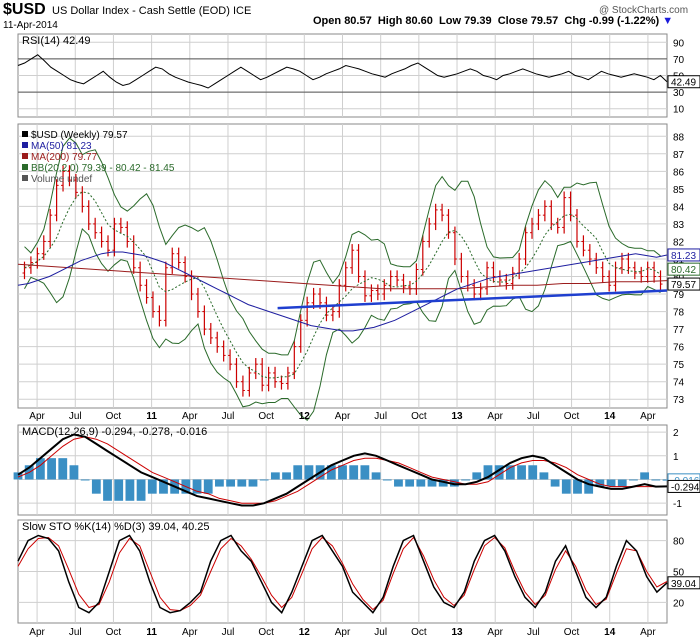 Image resolution: width=700 pixels, height=639 pixels. What do you see at coordinates (679, 573) in the screenshot?
I see `sto-y-tick: 50` at bounding box center [679, 573].